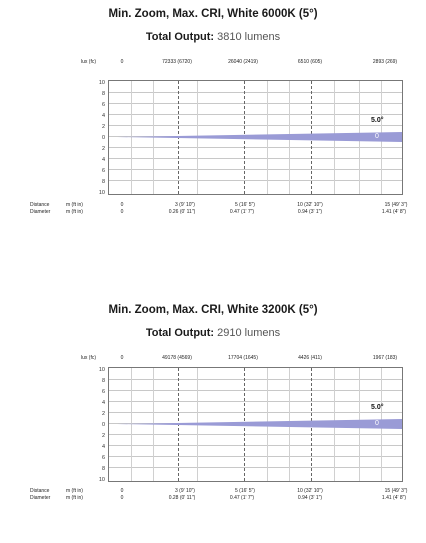 The width and height of the screenshot is (426, 543). I want to click on diameter-value-1: 0.28 (0' 11"), so click(182, 498).